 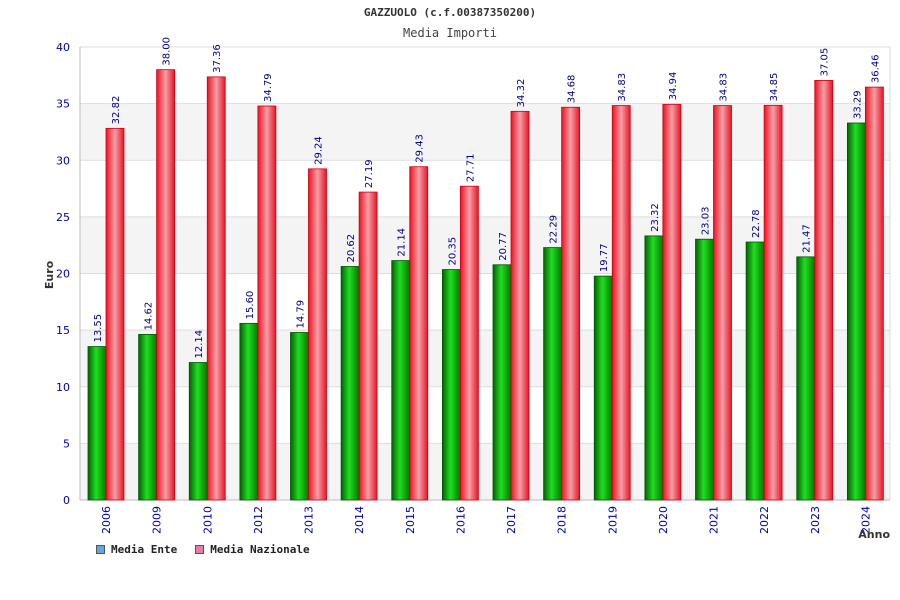 I want to click on x-tick-label: 2014, so click(x=359, y=520).